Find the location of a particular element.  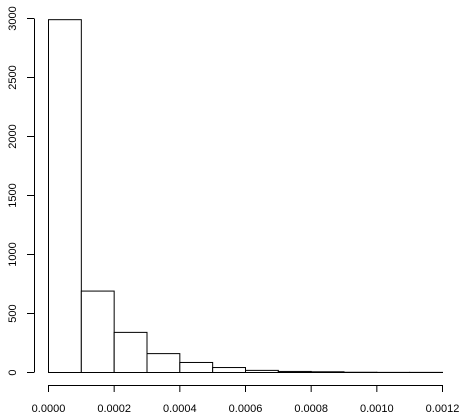

x-tick-label-6: 0.0012 is located at coordinates (443, 409).